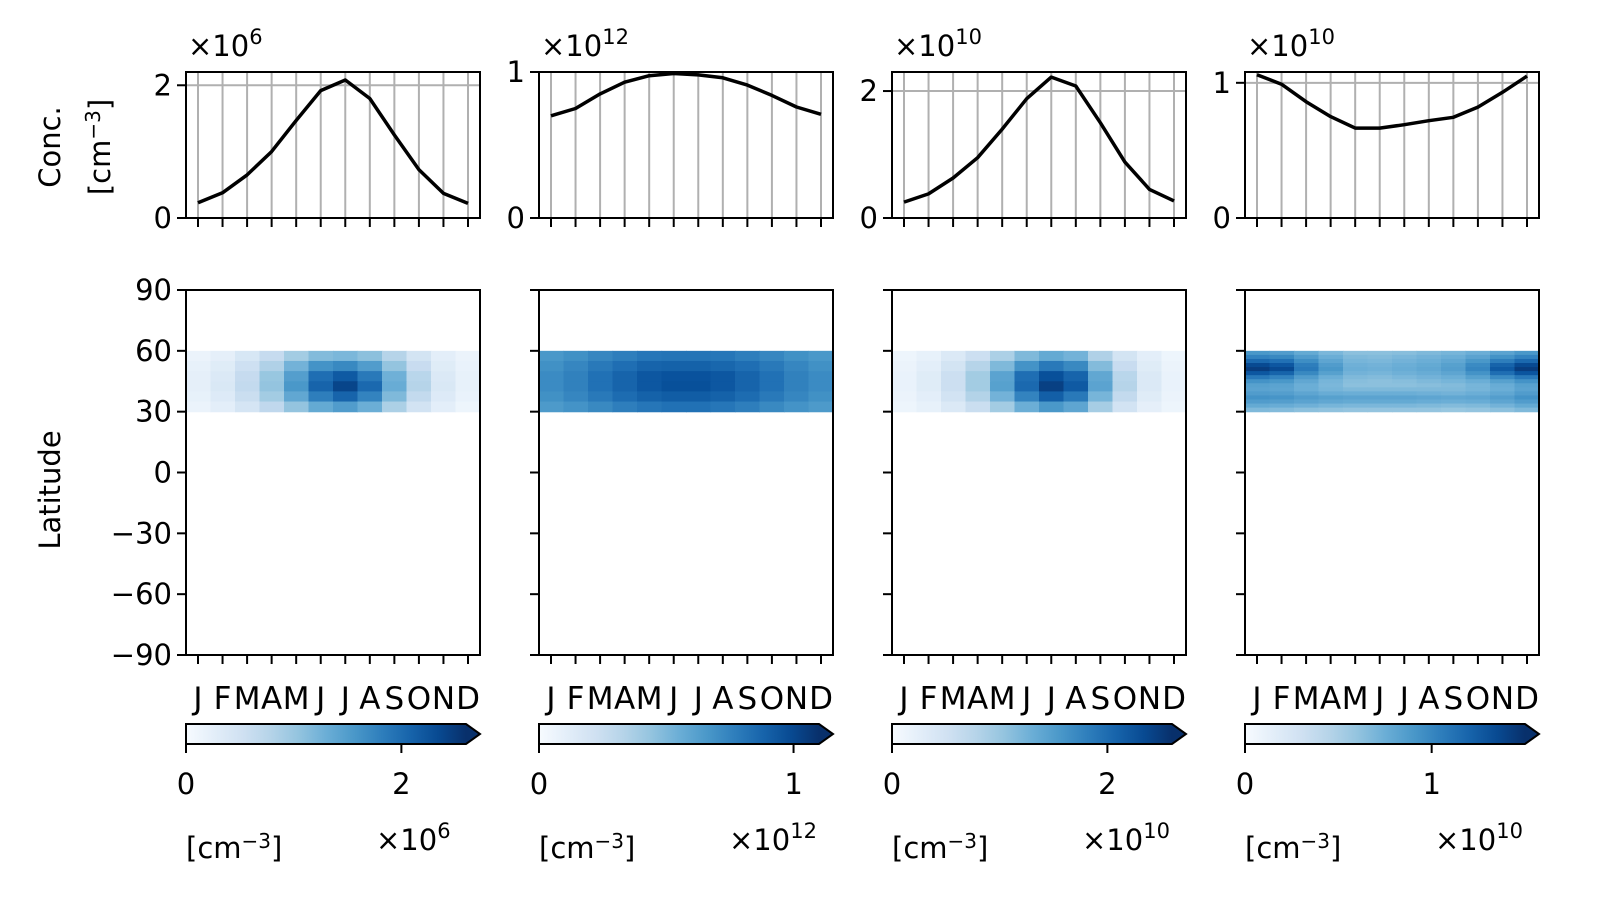 Image resolution: width=1617 pixels, height=923 pixels. I want to click on month-tick-label: O, so click(772, 699).